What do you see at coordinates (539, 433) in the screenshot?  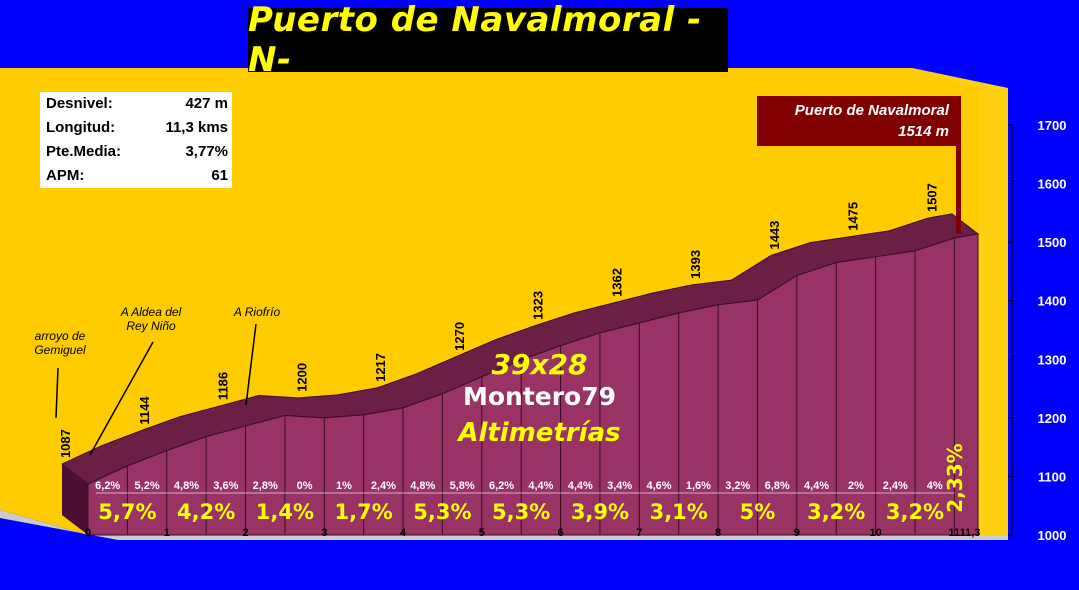 I see `brand-label: Altimetrías` at bounding box center [539, 433].